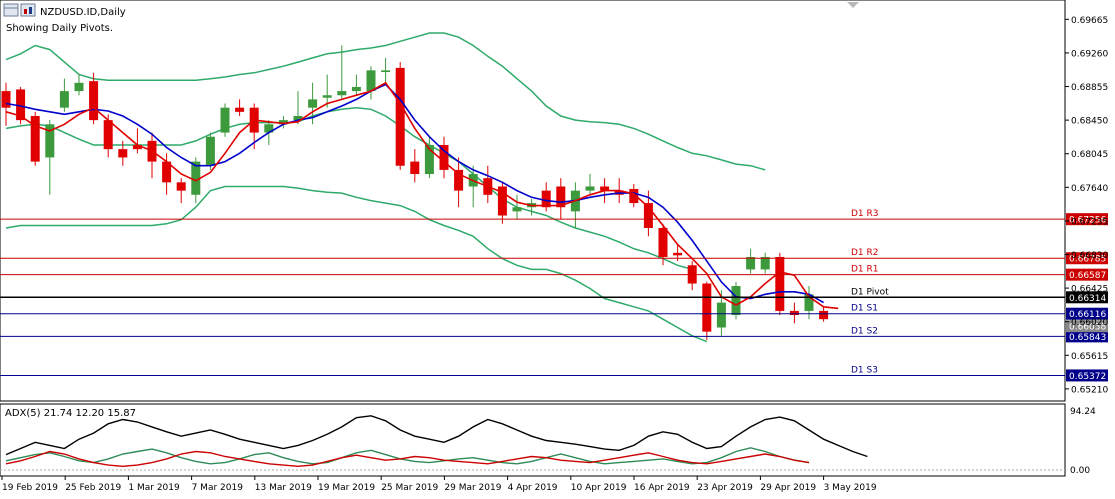  What do you see at coordinates (1089, 21) in the screenshot?
I see `price-tick-label: 0.69665` at bounding box center [1089, 21].